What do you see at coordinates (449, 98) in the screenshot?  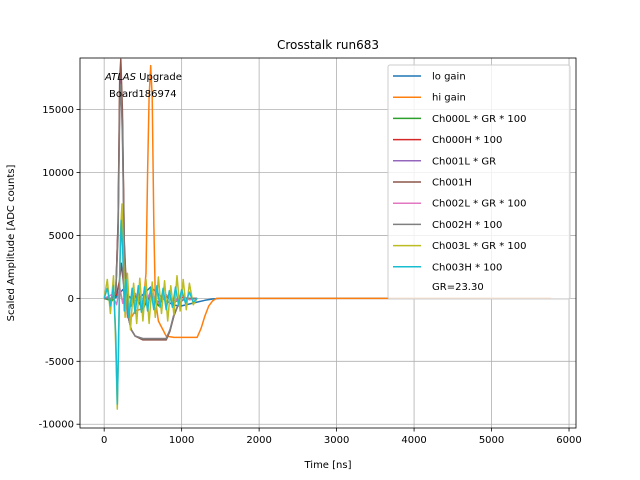 I see `legend-label: hi gain` at bounding box center [449, 98].